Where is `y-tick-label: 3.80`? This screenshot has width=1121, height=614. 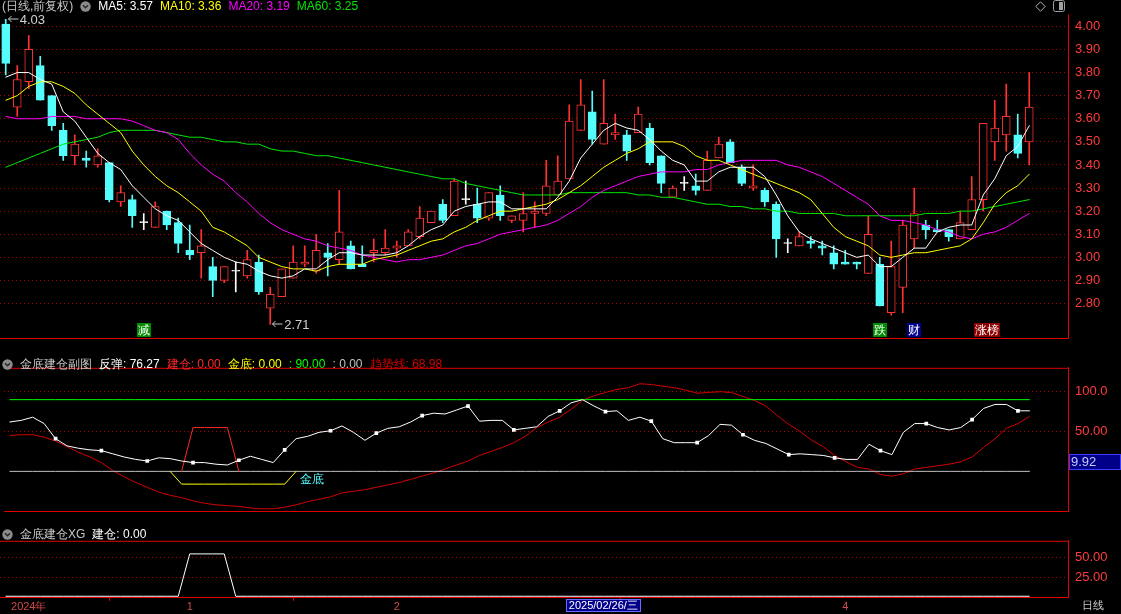 y-tick-label: 3.80 is located at coordinates (1088, 72).